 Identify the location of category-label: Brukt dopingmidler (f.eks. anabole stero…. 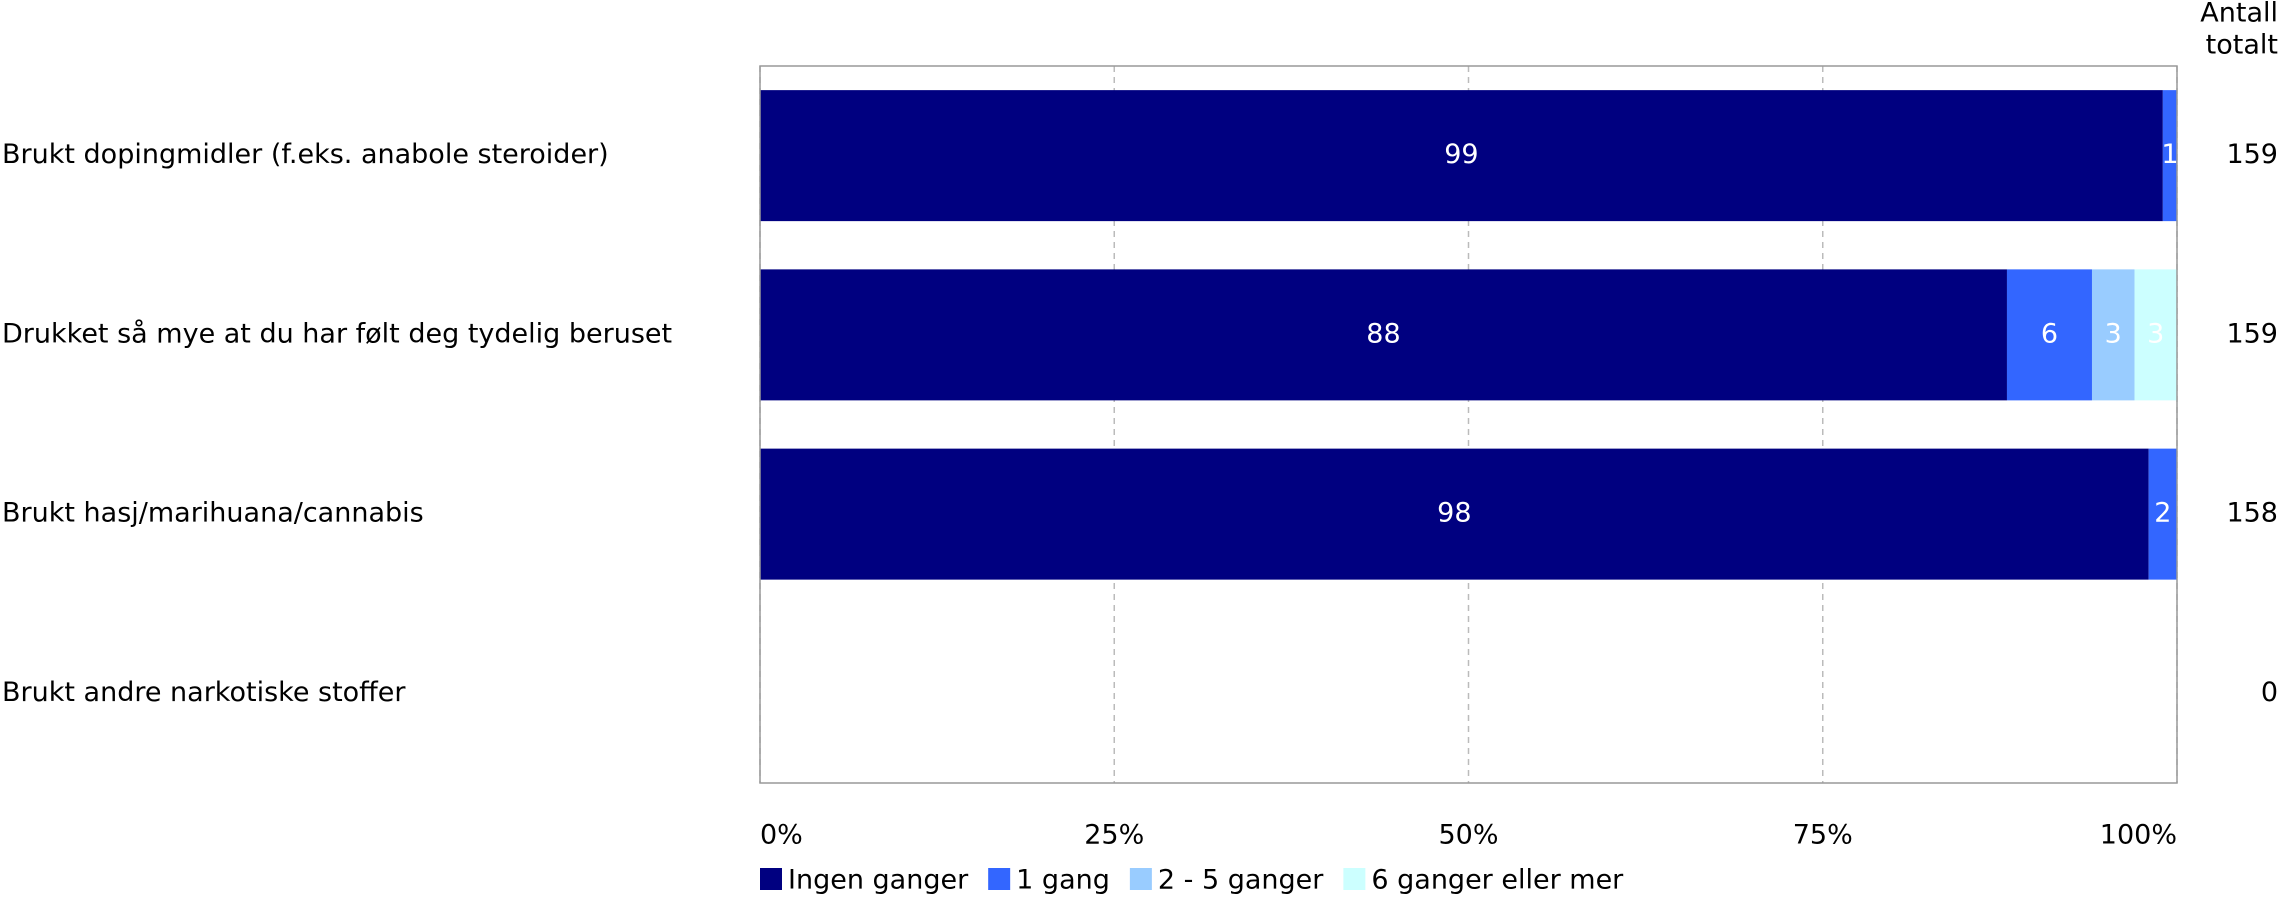
(305, 154).